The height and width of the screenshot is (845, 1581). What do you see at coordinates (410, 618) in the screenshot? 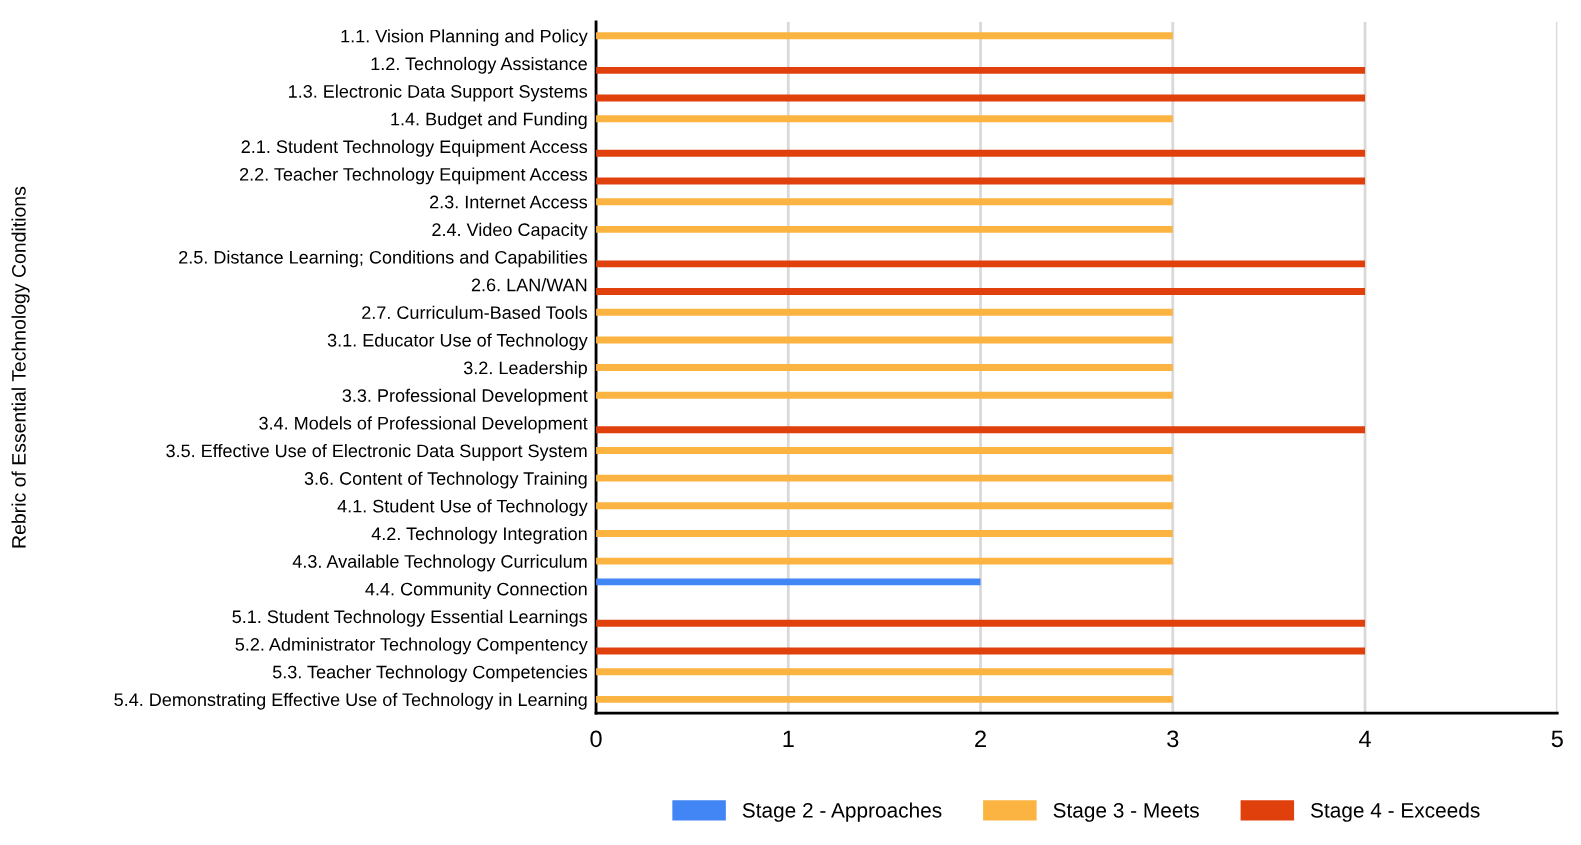
I see `y-tick-label: 5.1. Student Technology Essential Learnings` at bounding box center [410, 618].